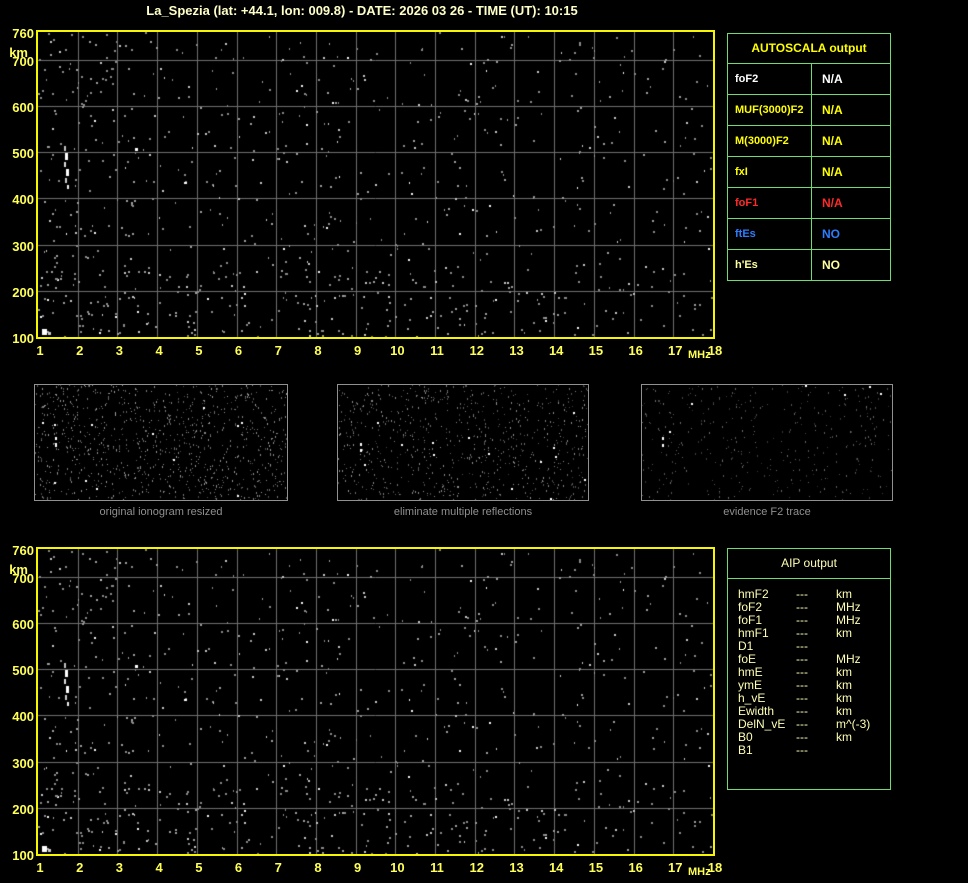  Describe the element at coordinates (746, 646) in the screenshot. I see `parameter-name: D1` at that location.